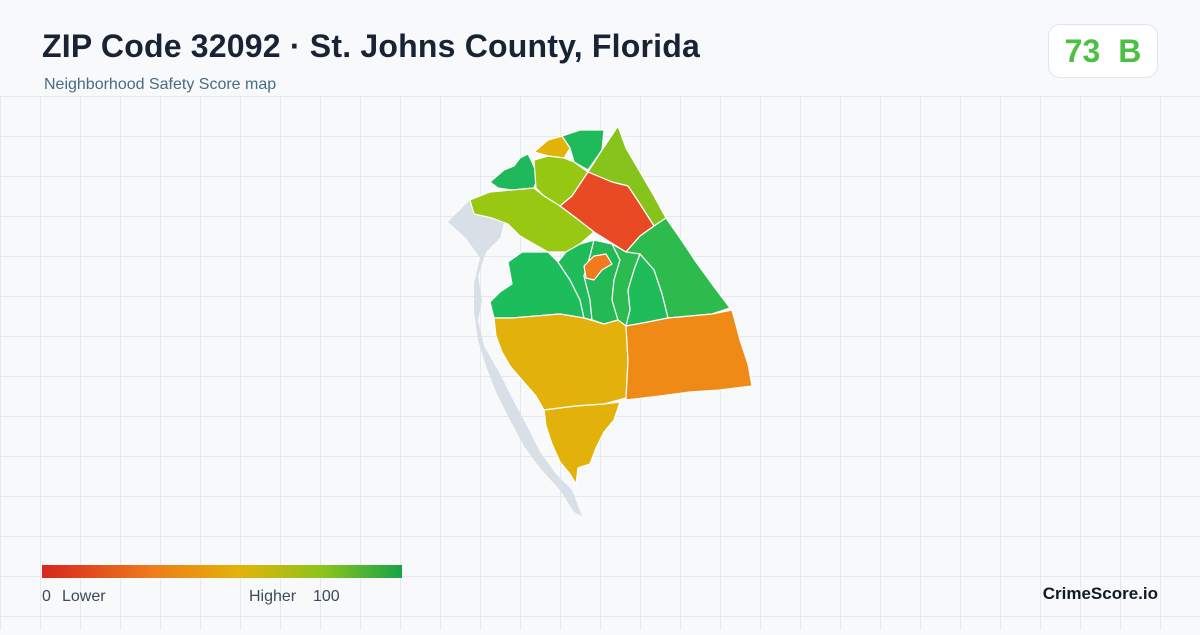 This screenshot has height=635, width=1200. Describe the element at coordinates (611, 305) in the screenshot. I see `map-regions` at that location.